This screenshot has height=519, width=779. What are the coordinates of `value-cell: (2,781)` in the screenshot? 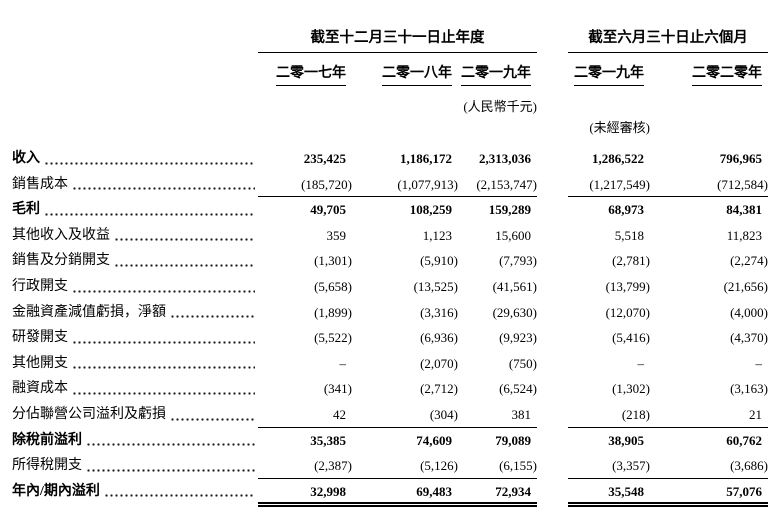 It's located at (631, 261).